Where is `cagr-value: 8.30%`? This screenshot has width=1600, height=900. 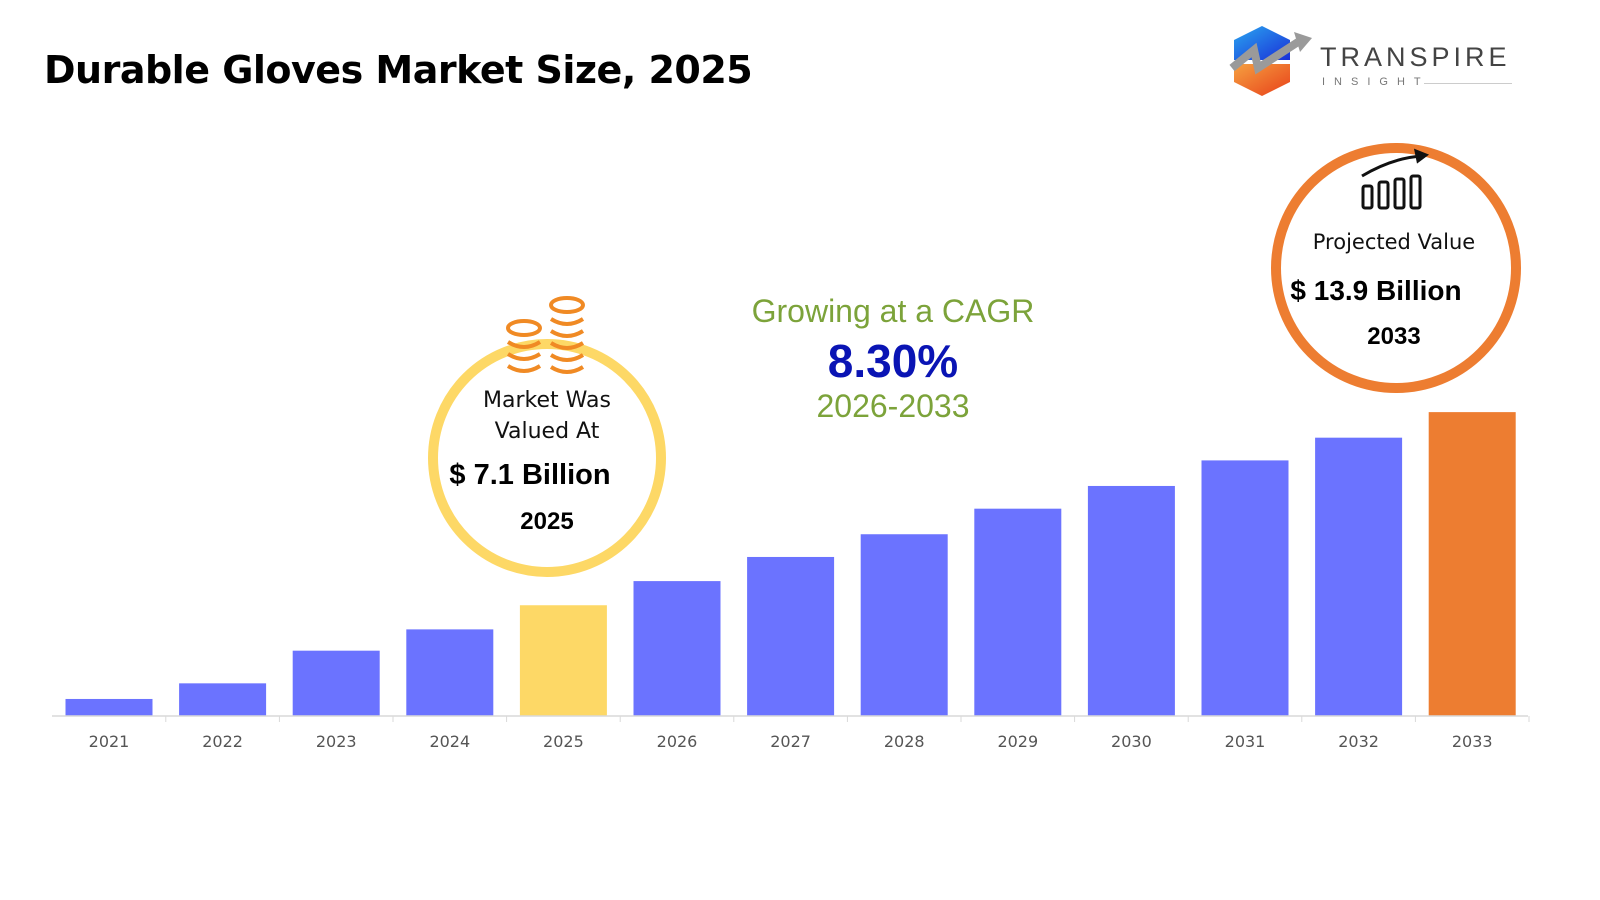
cagr-value: 8.30% is located at coordinates (893, 361).